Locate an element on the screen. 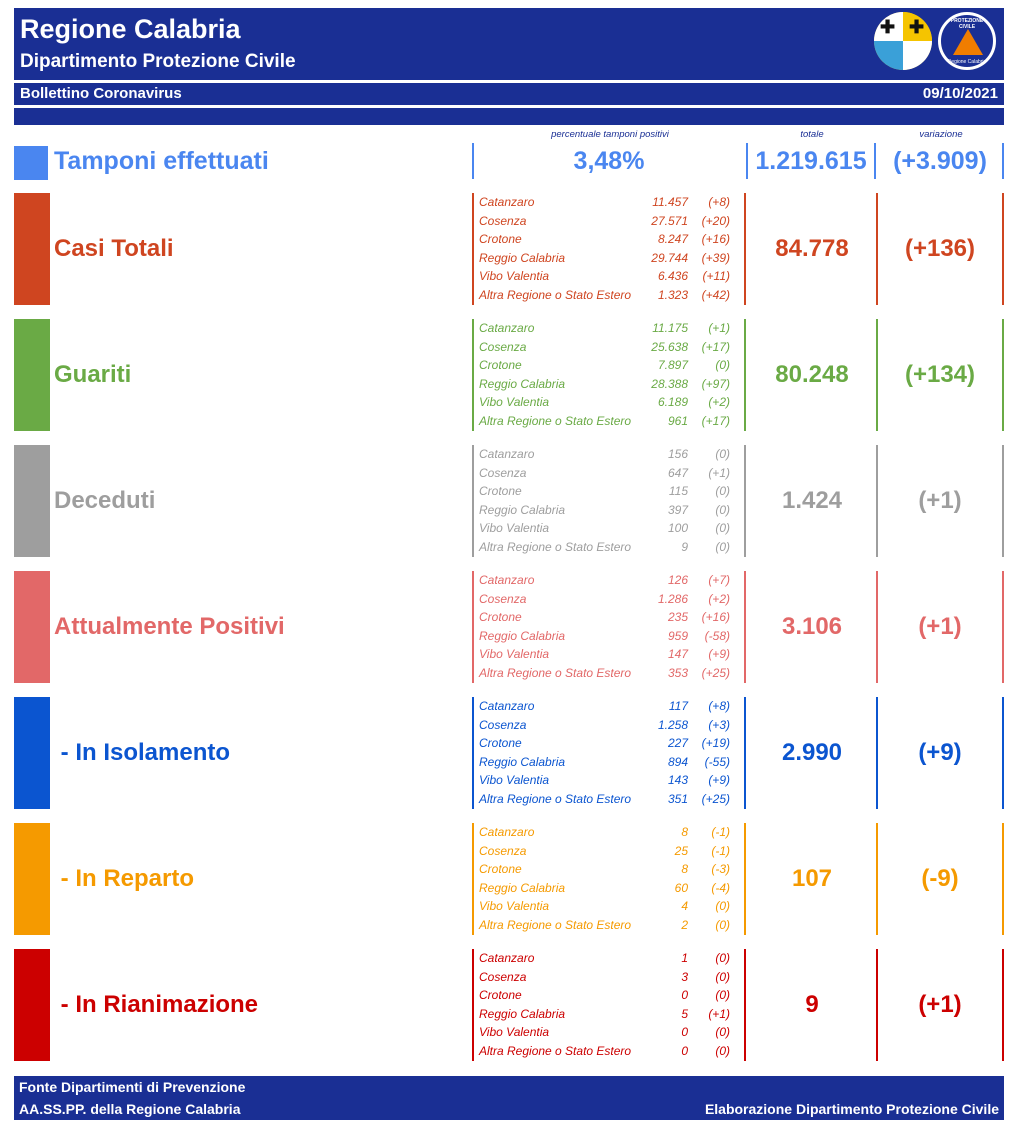 This screenshot has height=1137, width=1024. province-row: Catanzaro 11.175 (+1) is located at coordinates (609, 328).